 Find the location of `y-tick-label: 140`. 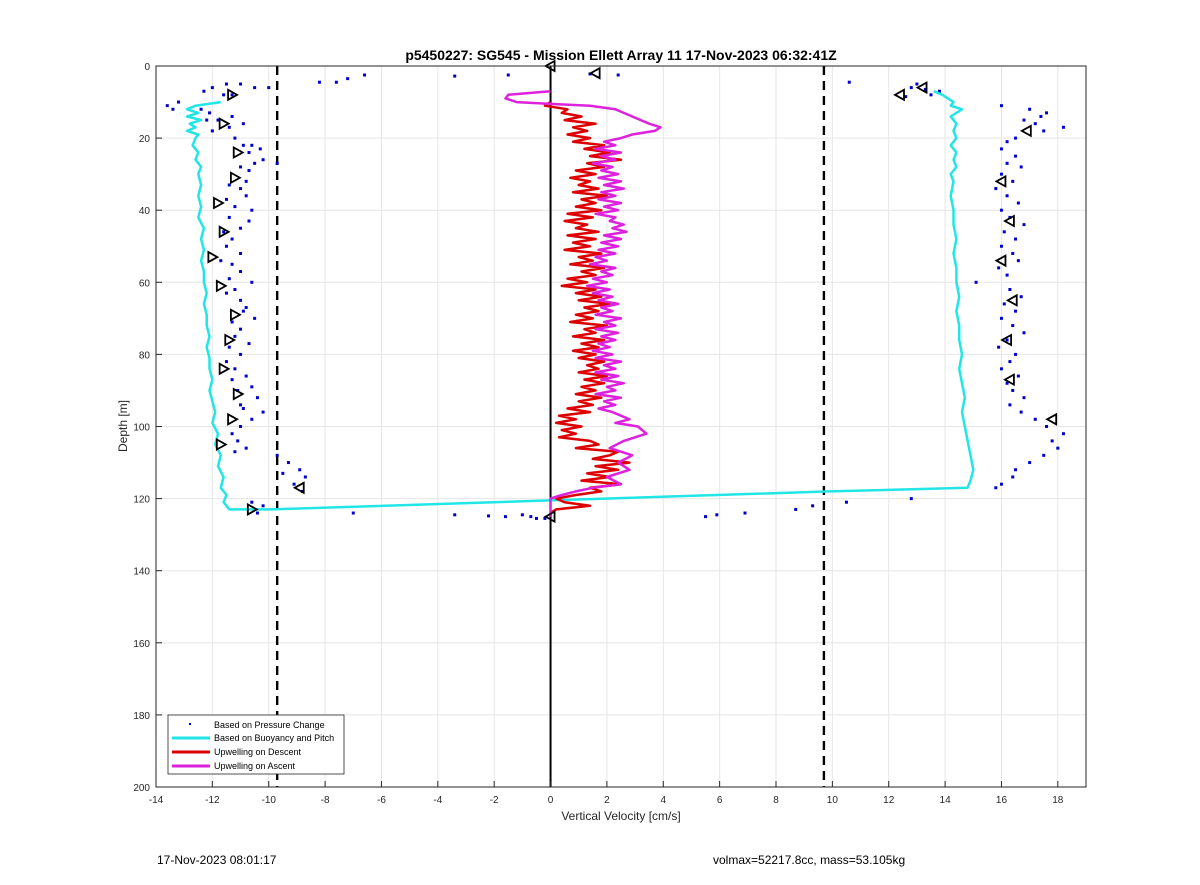

y-tick-label: 140 is located at coordinates (141, 572).